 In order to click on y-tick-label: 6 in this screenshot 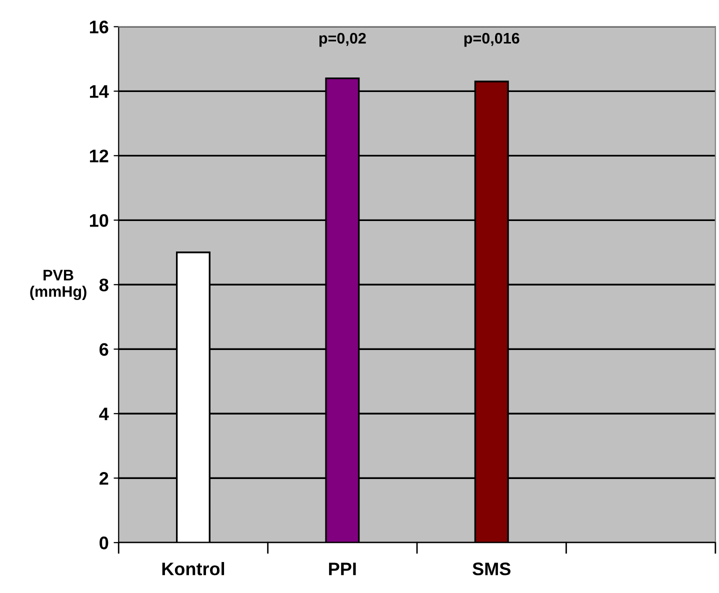, I will do `click(104, 349)`.